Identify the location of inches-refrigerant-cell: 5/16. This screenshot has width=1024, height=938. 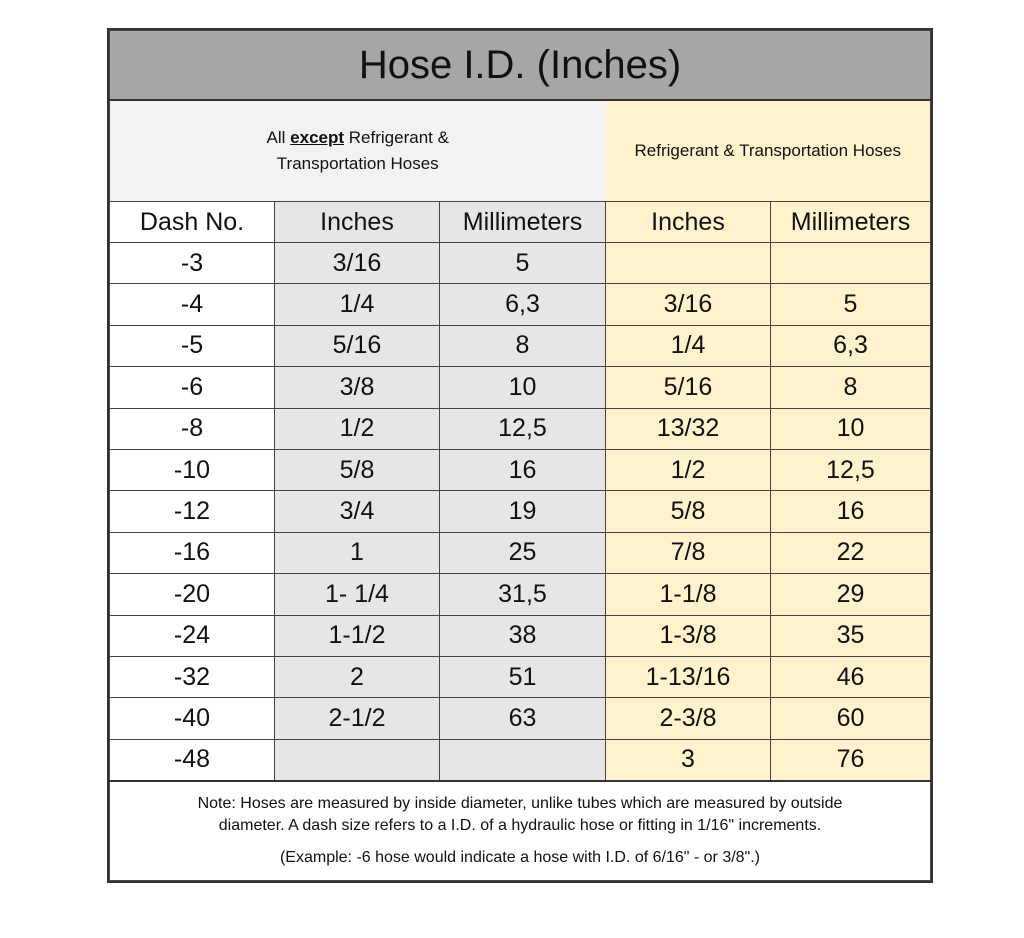
(688, 387).